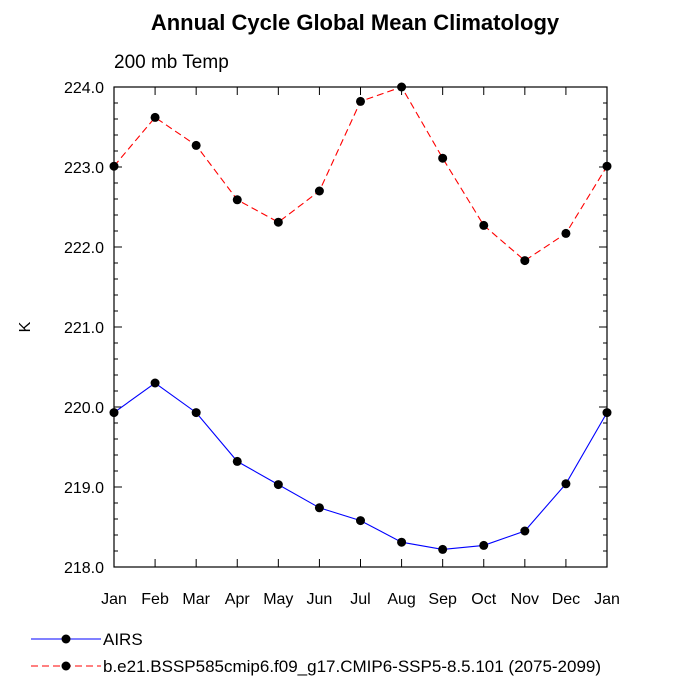 This screenshot has width=700, height=700. What do you see at coordinates (25, 326) in the screenshot?
I see `y-axis-label: K` at bounding box center [25, 326].